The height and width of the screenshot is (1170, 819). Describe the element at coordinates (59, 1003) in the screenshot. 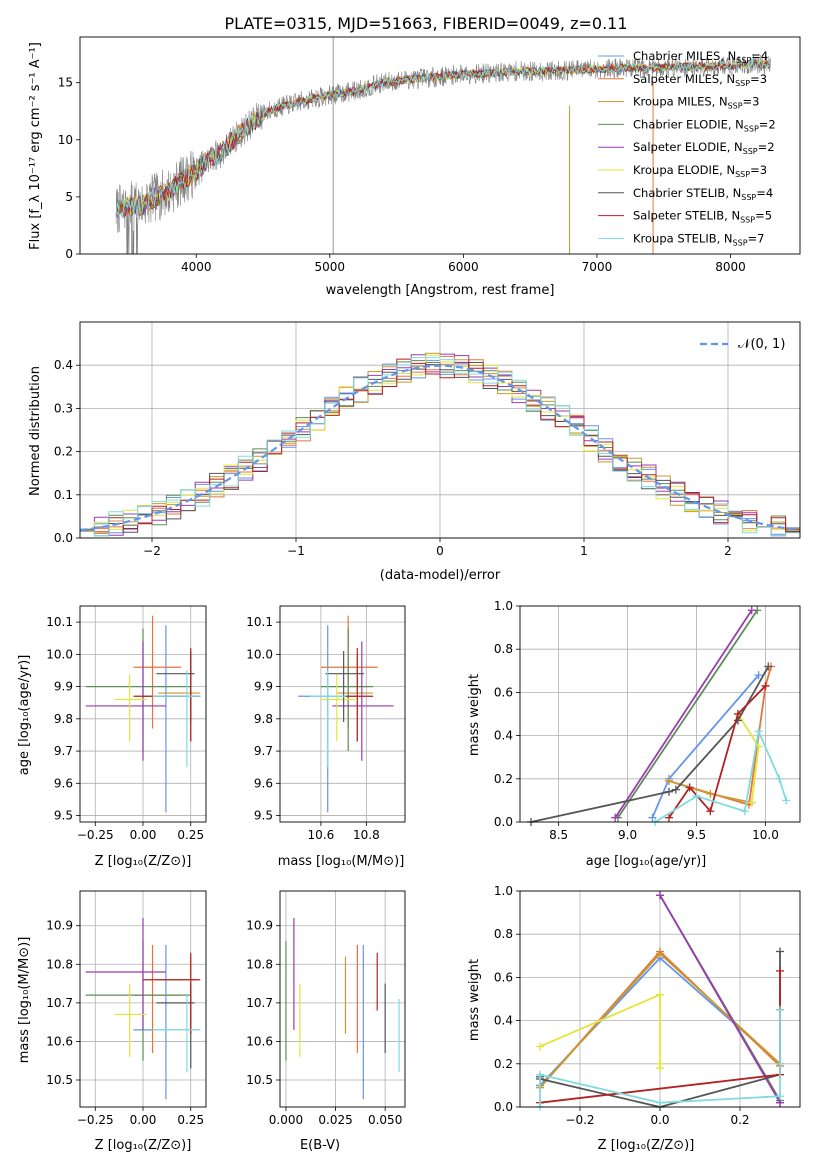

I see `mass-vs-Z-y-tick-label: 10.7` at that location.